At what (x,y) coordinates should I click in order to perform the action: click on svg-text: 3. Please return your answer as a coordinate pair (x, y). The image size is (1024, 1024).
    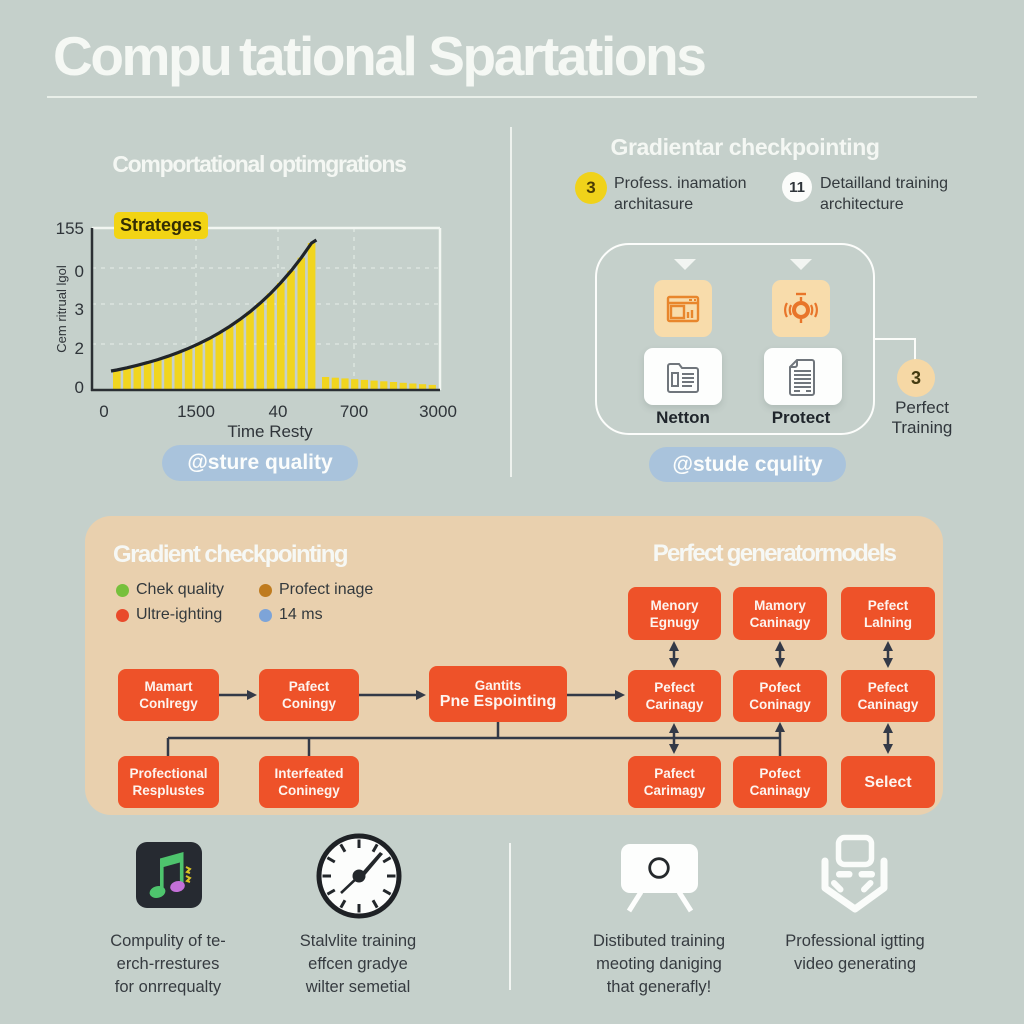
    Looking at the image, I should click on (79, 309).